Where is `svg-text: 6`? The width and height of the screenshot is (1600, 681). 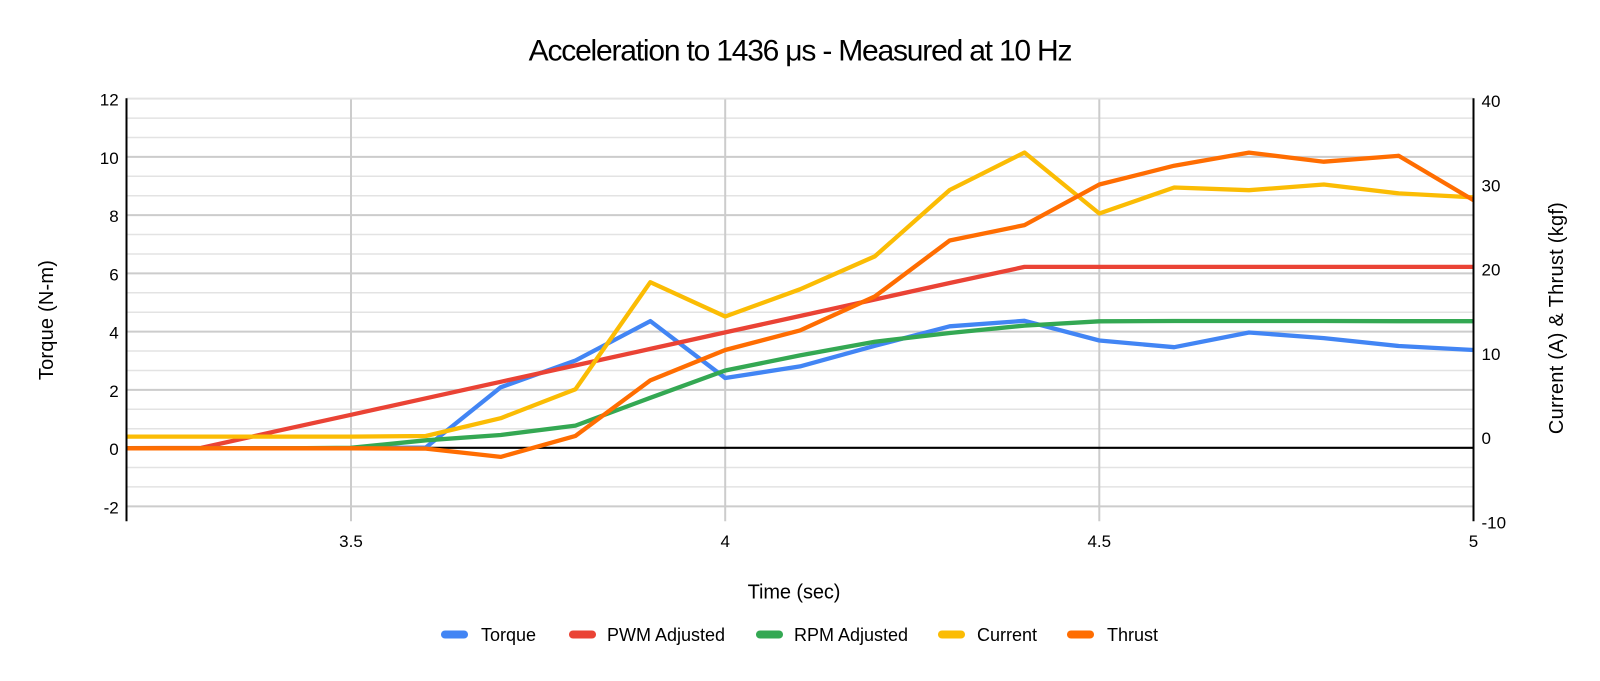
svg-text: 6 is located at coordinates (113, 274).